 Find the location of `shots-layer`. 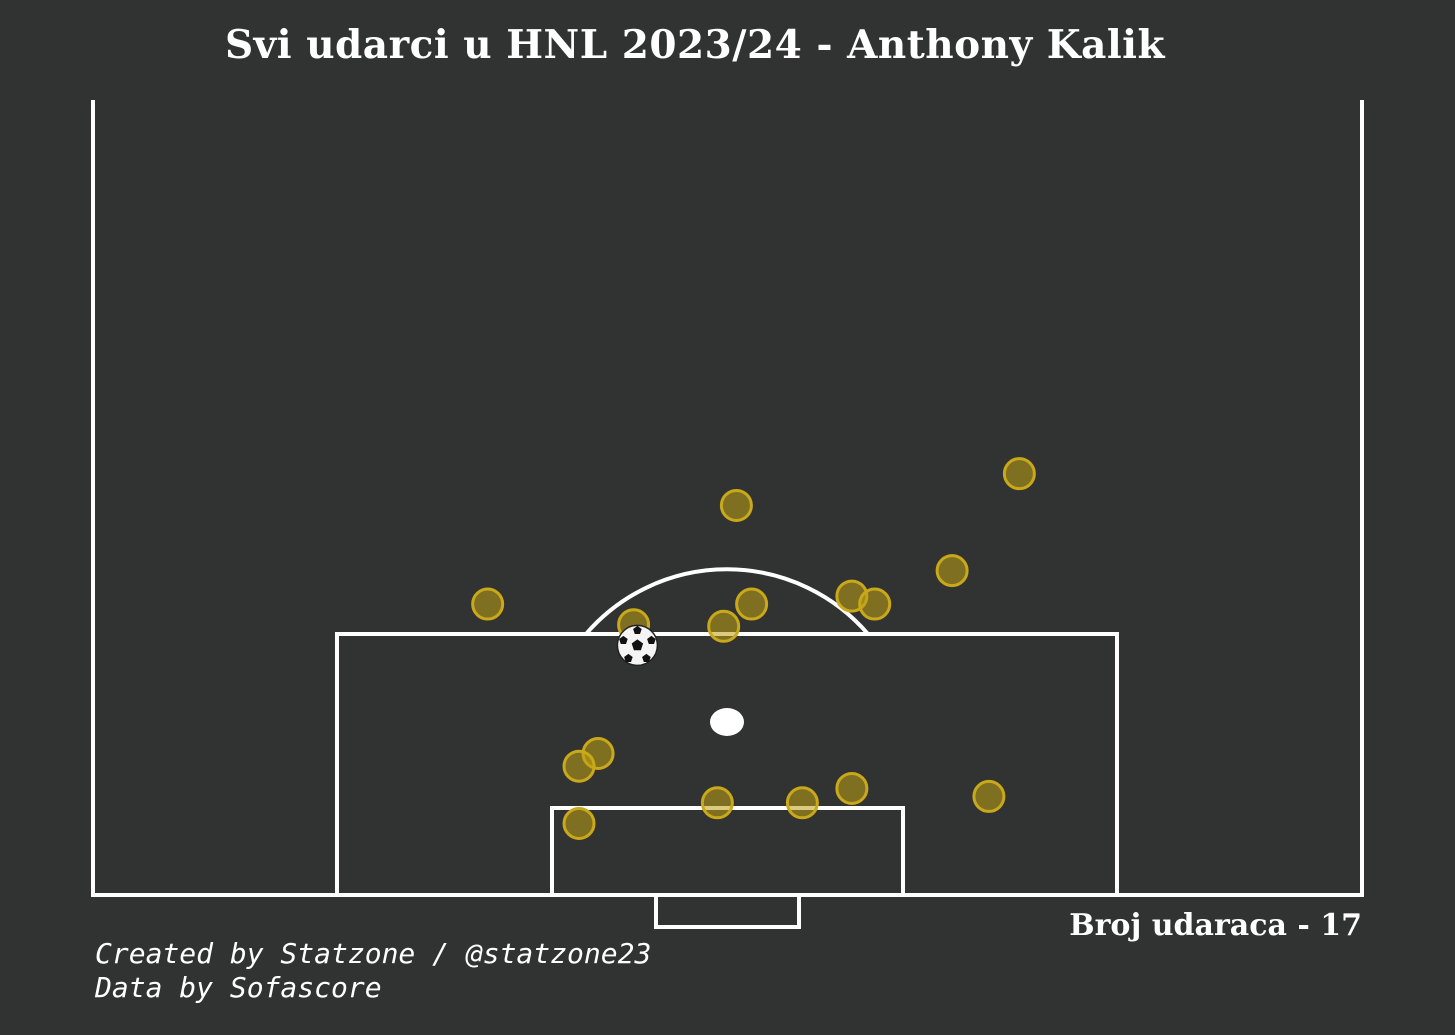

shots-layer is located at coordinates (753, 648).